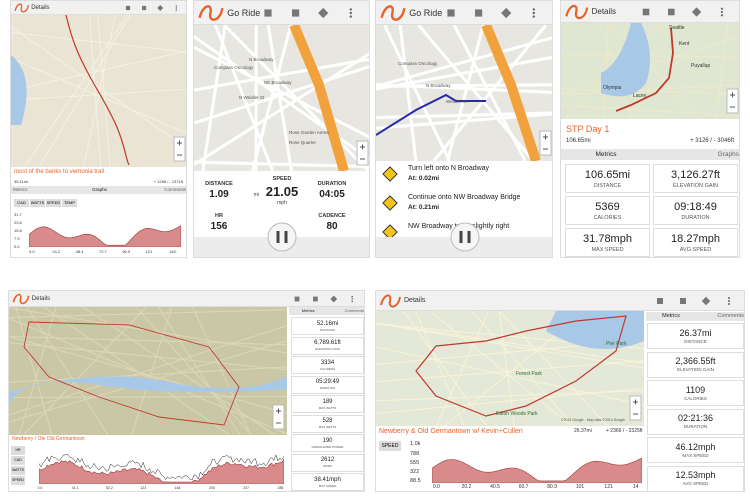 This screenshot has height=501, width=750. Describe the element at coordinates (246, 488) in the screenshot. I see `x-tick-label: 247` at that location.